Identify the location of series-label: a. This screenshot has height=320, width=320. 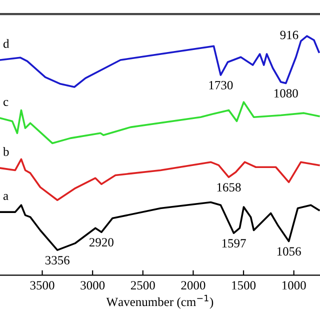
(5, 197).